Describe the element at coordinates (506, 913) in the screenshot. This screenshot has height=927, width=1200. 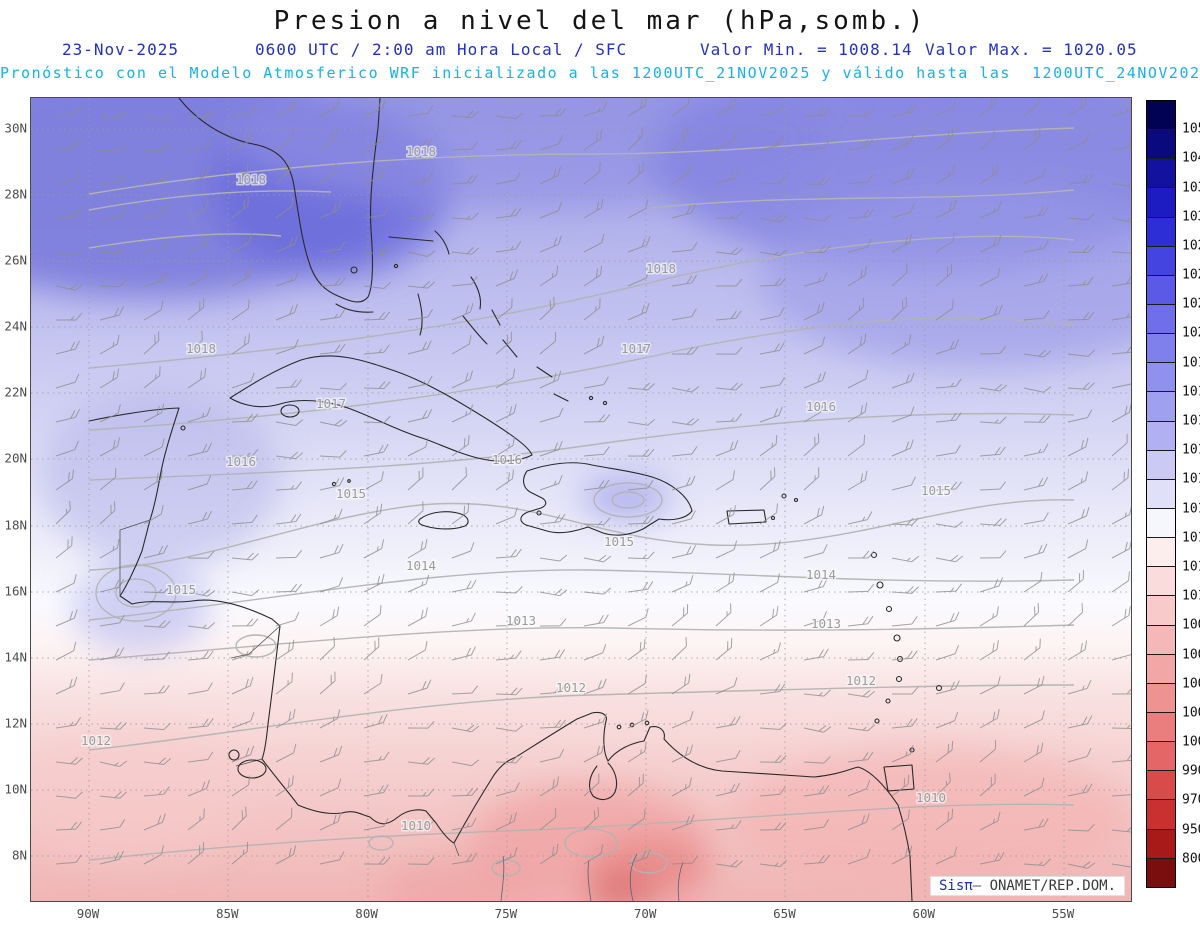
I see `lon-tick-label: 75W` at that location.